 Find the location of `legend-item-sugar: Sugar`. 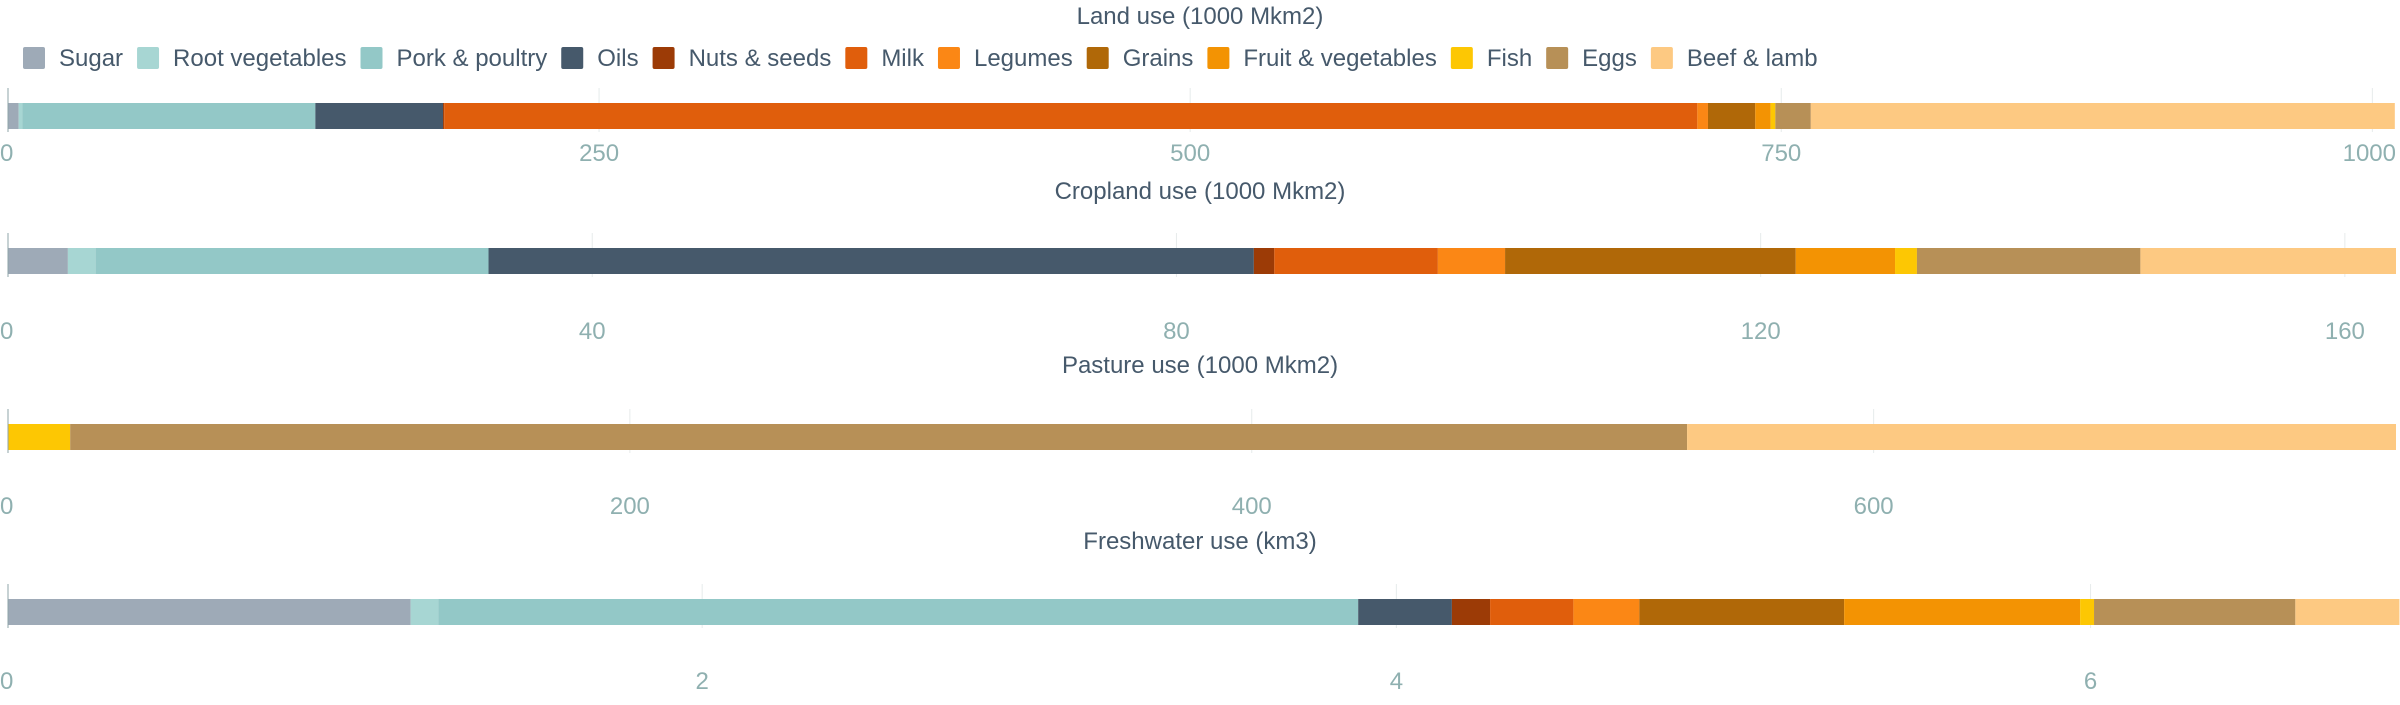

legend-item-sugar: Sugar is located at coordinates (73, 58).